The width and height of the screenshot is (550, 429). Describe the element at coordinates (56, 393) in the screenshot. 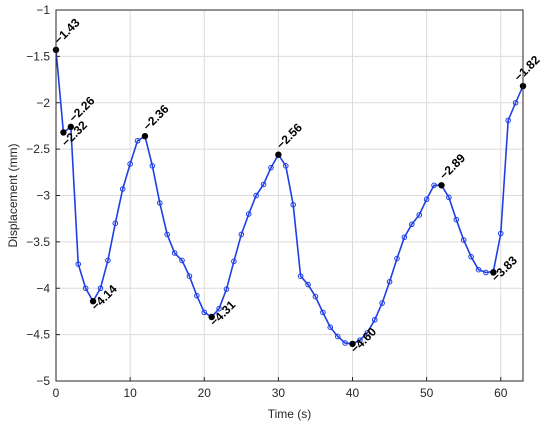

I see `x-tick-label: 0` at that location.